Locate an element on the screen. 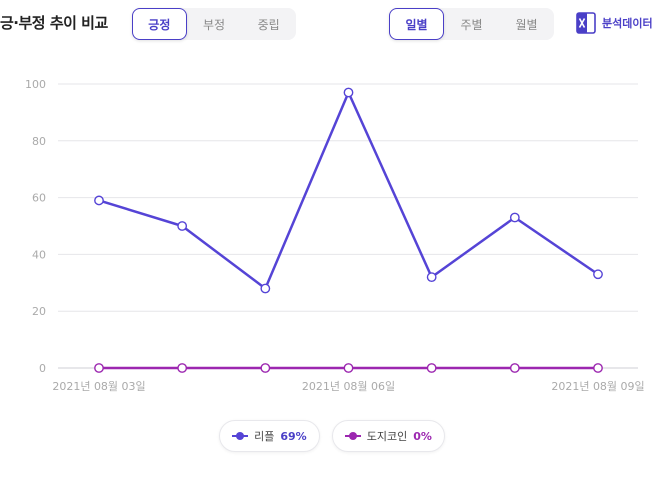 This screenshot has height=481, width=664. page-title: 긍·부정 추이 비교 is located at coordinates (54, 23).